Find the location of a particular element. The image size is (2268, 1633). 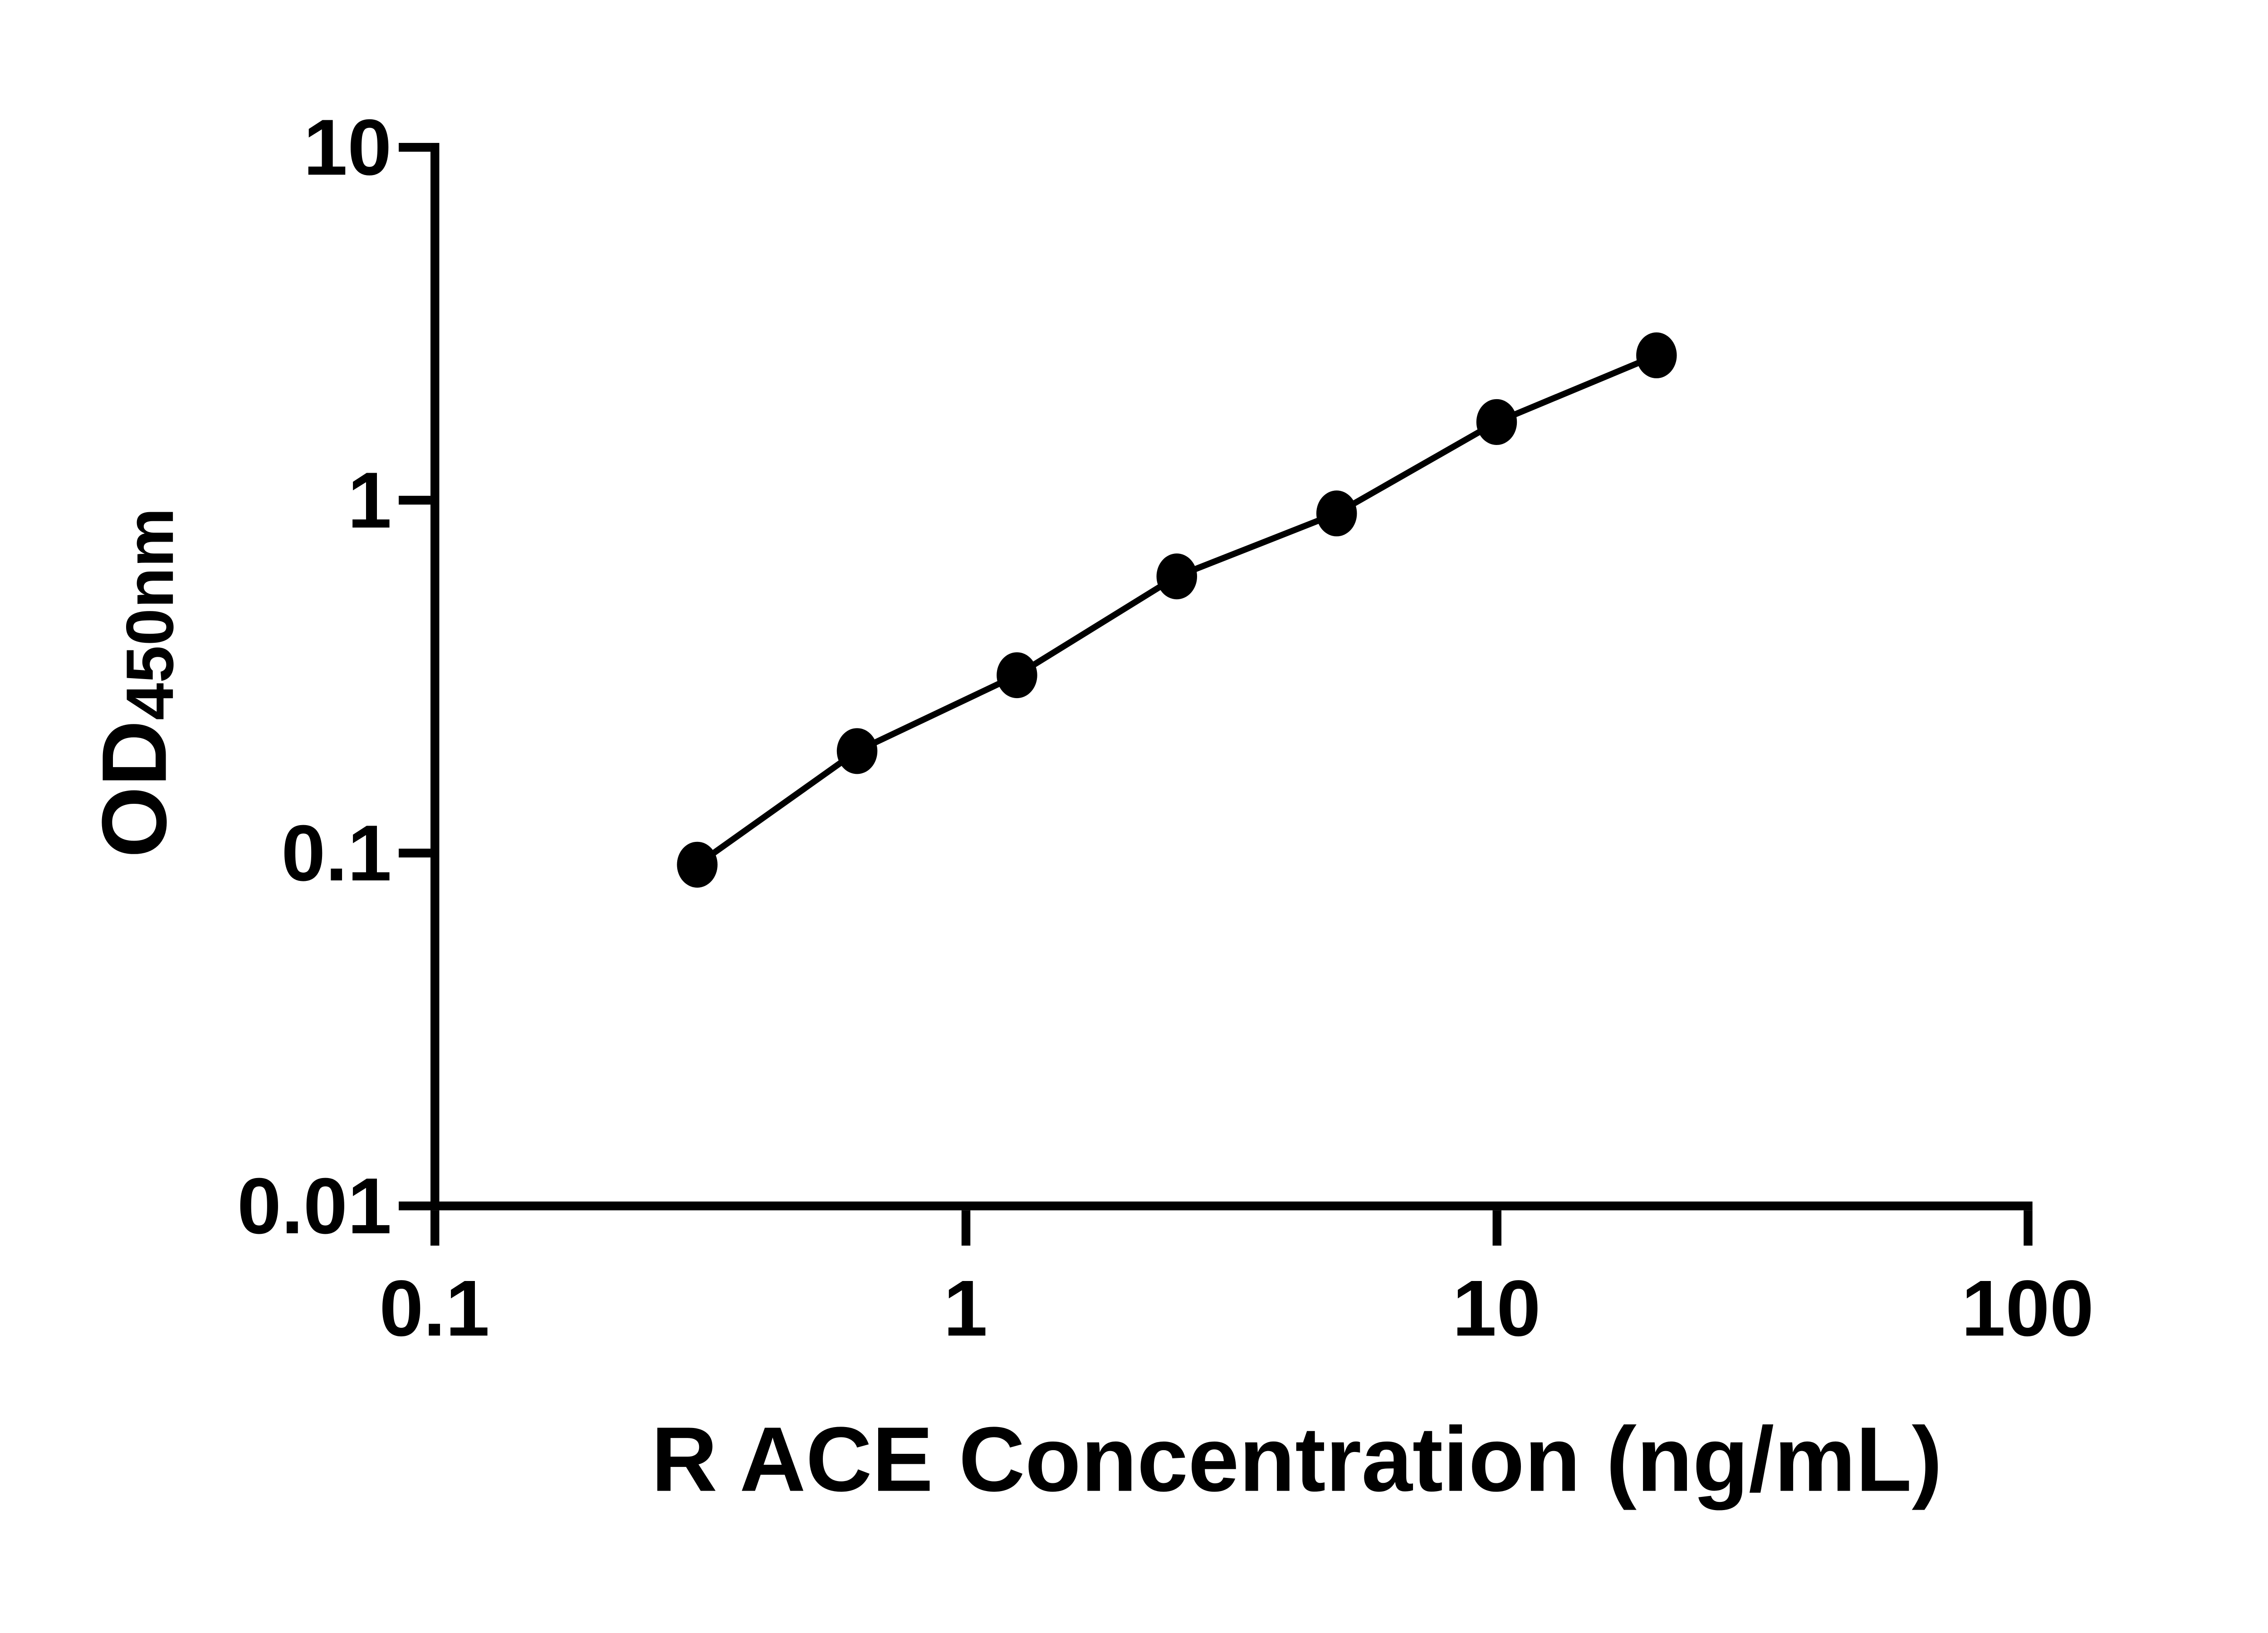

y-tick-label-1: 1 is located at coordinates (370, 500).